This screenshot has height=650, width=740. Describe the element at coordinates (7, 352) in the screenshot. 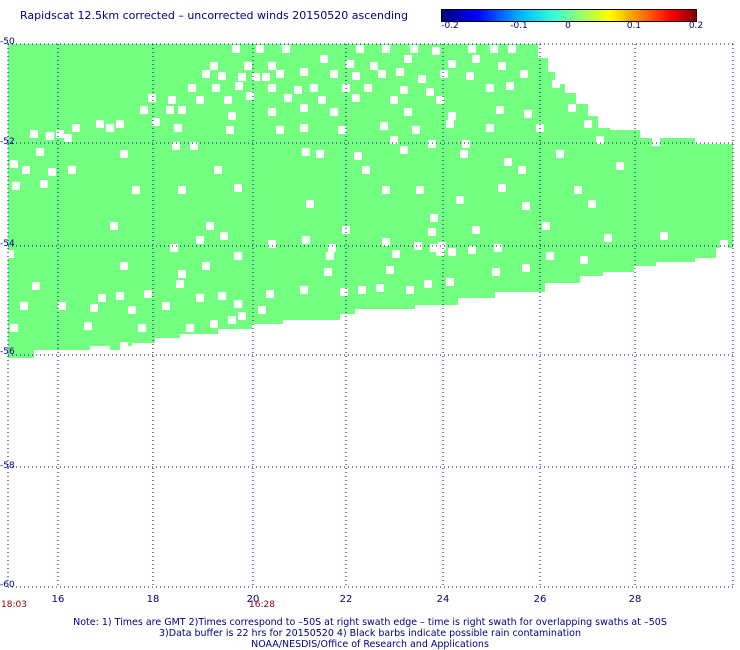

I see `y-tick-label-56: -56` at that location.